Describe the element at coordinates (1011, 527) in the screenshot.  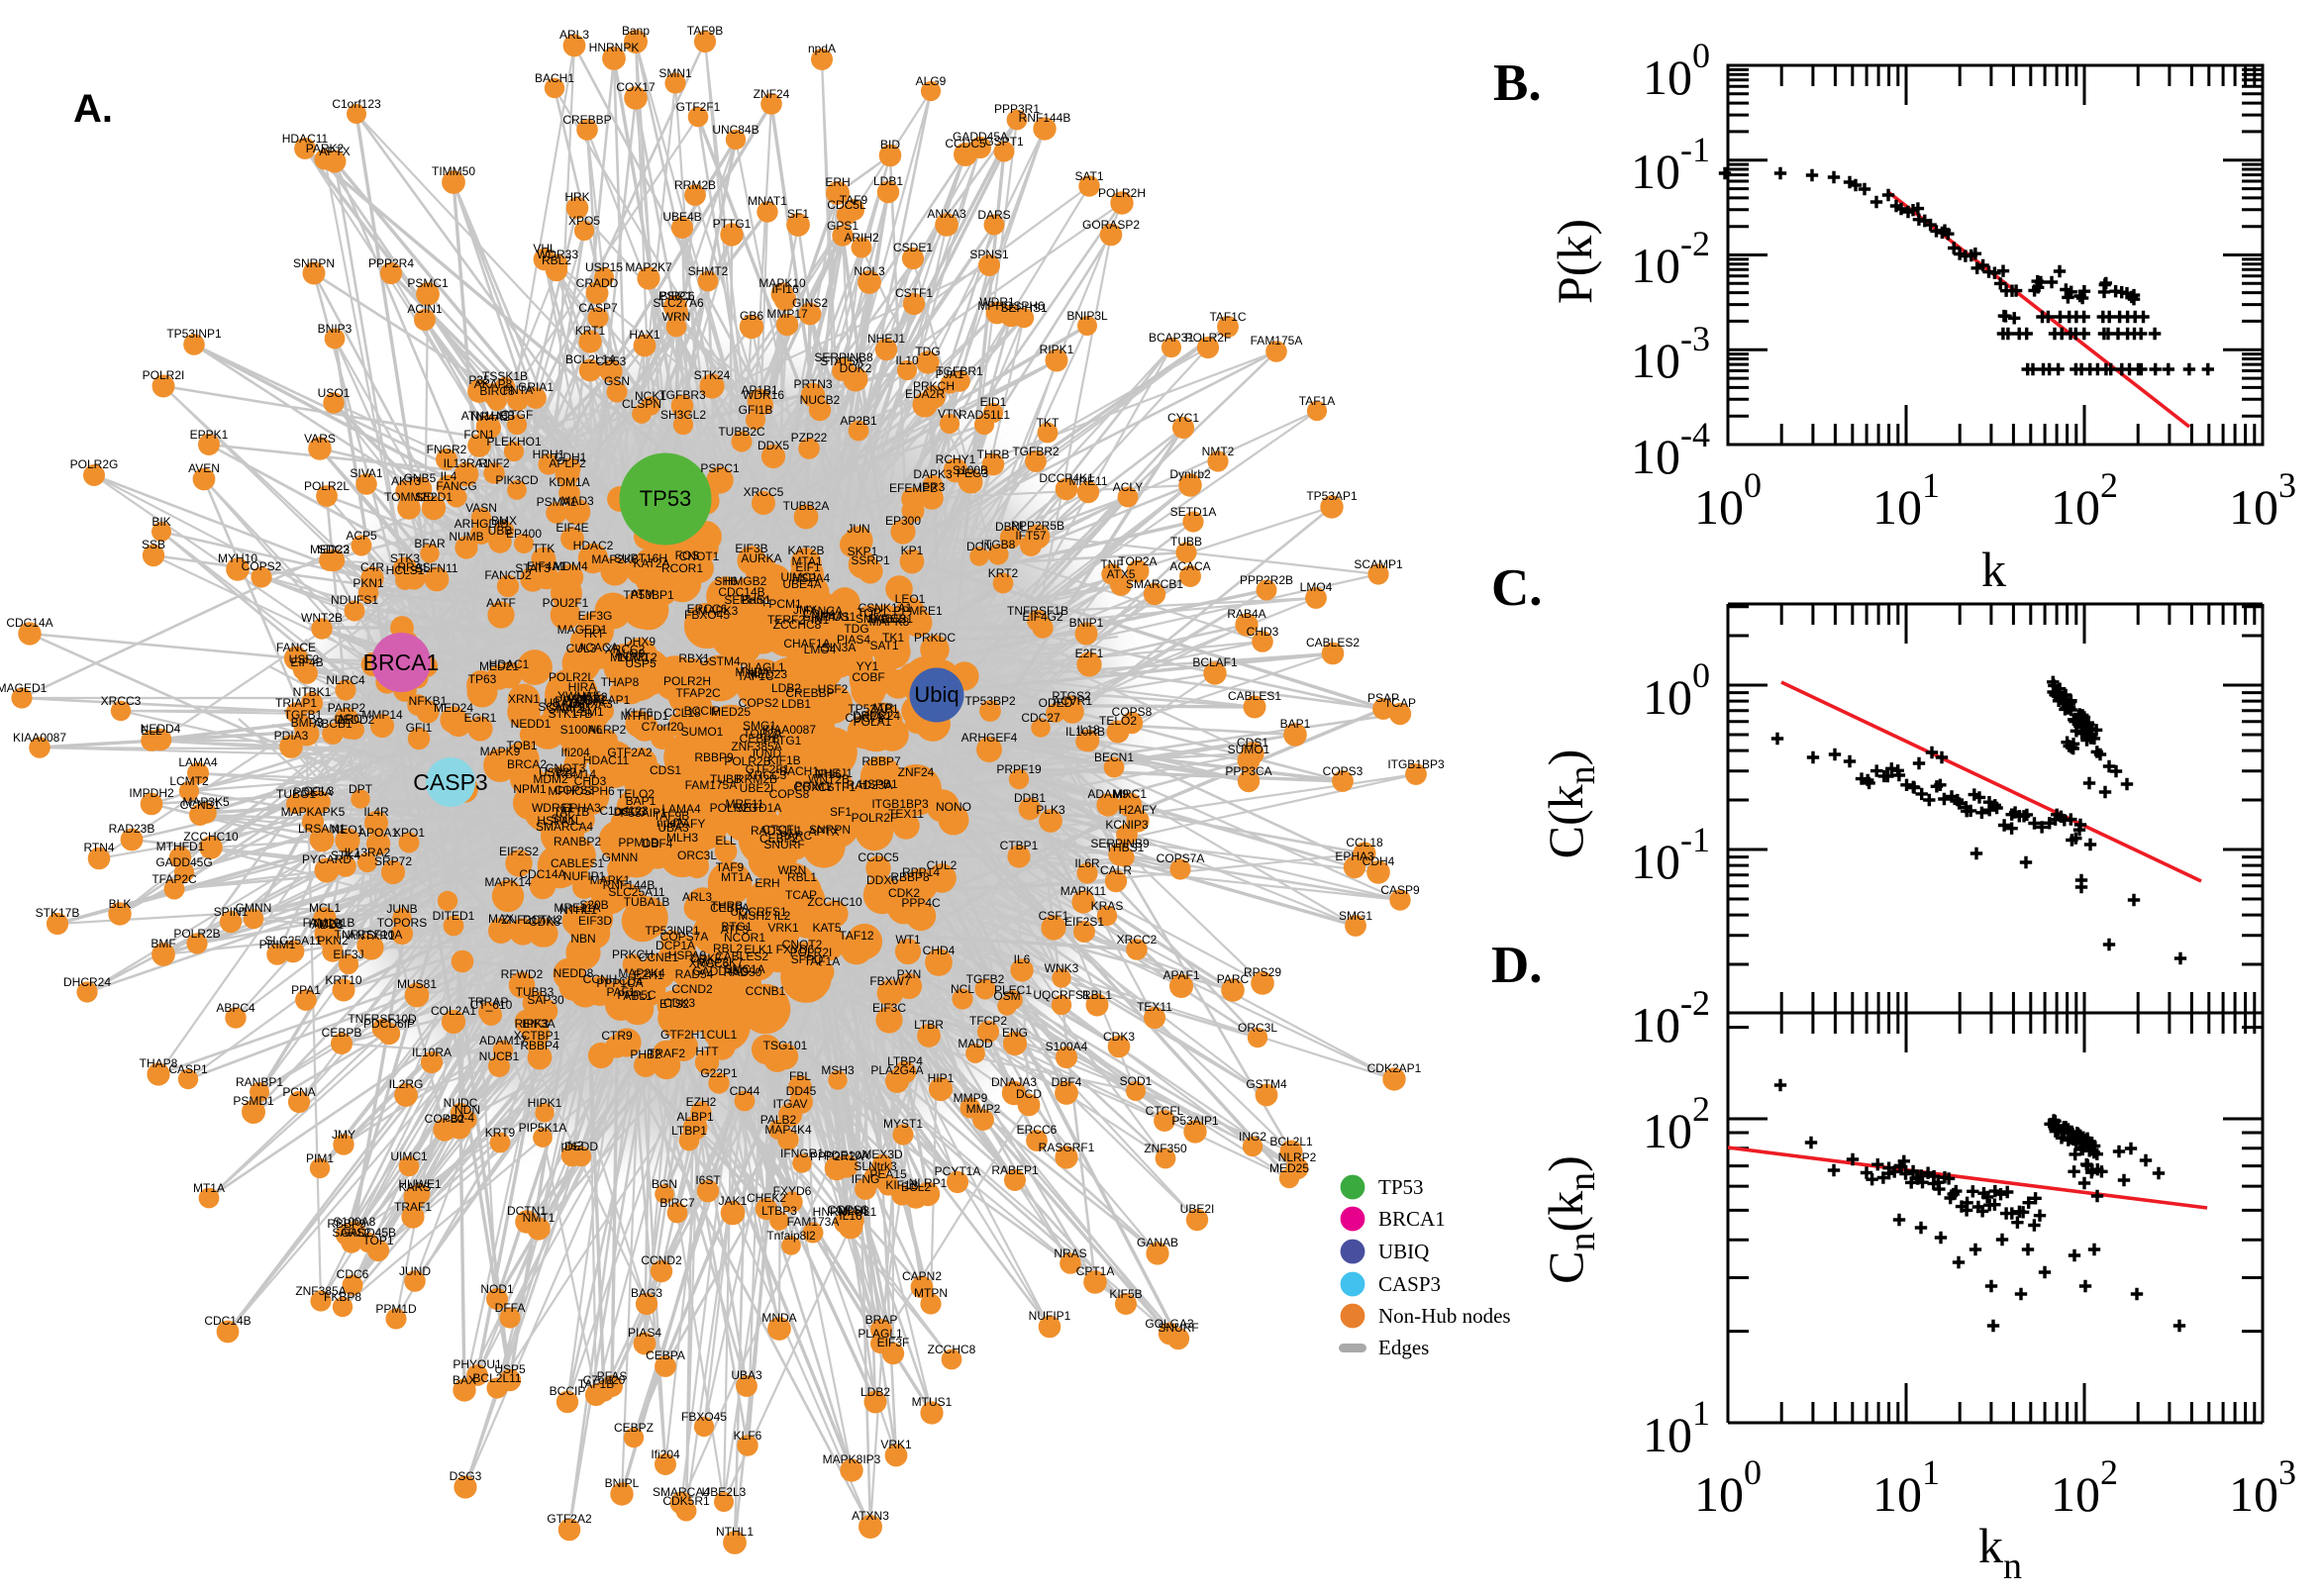
I see `svg-text: DBNL` at that location.